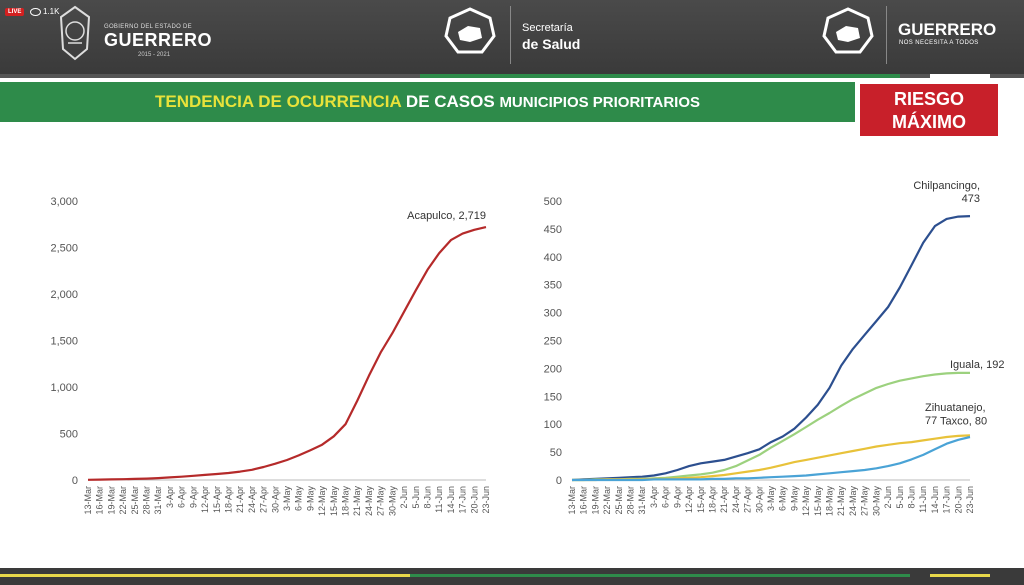 The width and height of the screenshot is (1024, 585). What do you see at coordinates (931, 421) in the screenshot?
I see `data-label-zihuatanejo: 77` at bounding box center [931, 421].